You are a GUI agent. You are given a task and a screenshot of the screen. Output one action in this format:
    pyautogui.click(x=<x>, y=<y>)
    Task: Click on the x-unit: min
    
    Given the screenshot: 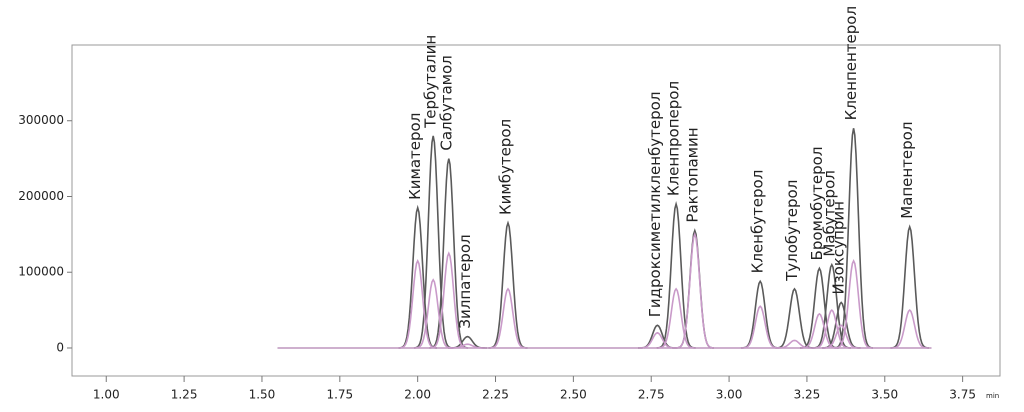 What is the action you would take?
    pyautogui.click(x=992, y=396)
    